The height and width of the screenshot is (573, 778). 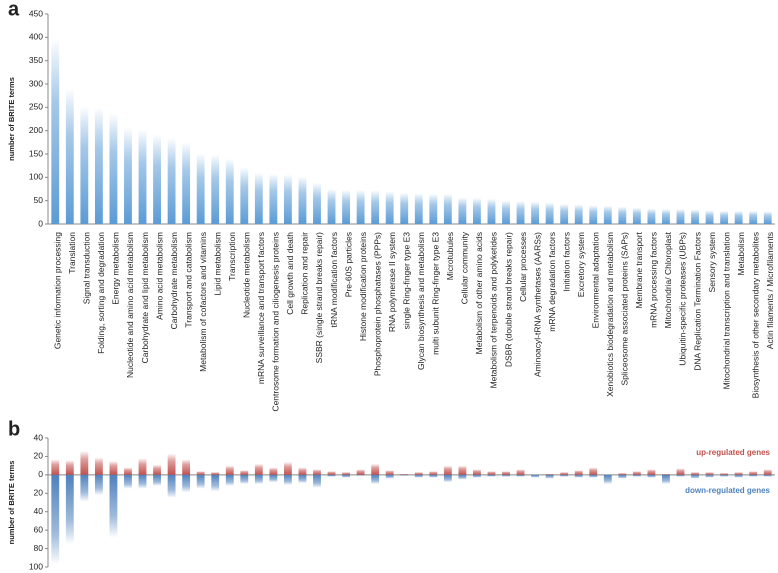 What do you see at coordinates (727, 490) in the screenshot?
I see `legend-entry: down-regulated genes` at bounding box center [727, 490].